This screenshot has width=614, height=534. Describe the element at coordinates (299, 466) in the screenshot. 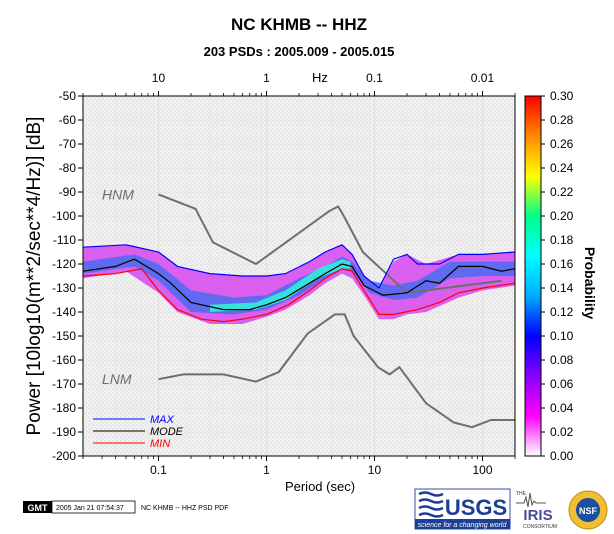

I see `x-axis-ticks: 0.1 1 10 100` at that location.